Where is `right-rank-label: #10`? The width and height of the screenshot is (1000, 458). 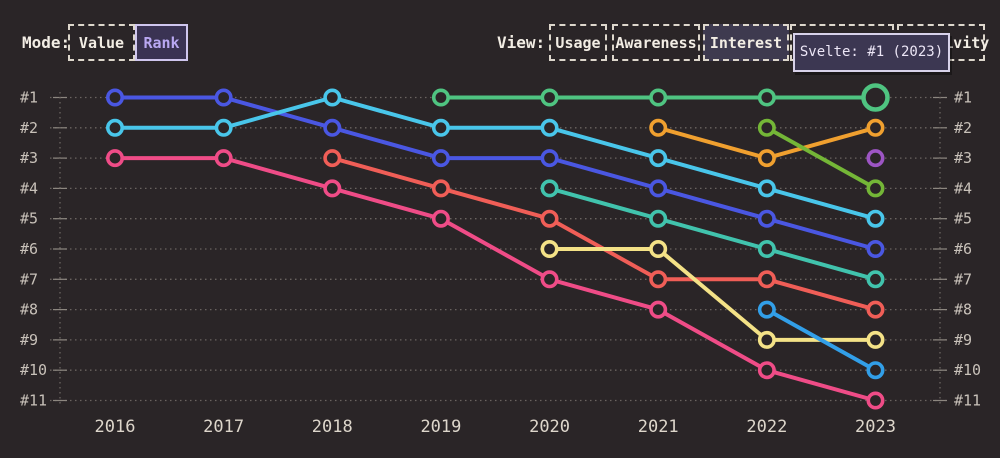 right-rank-label: #10 is located at coordinates (967, 370).